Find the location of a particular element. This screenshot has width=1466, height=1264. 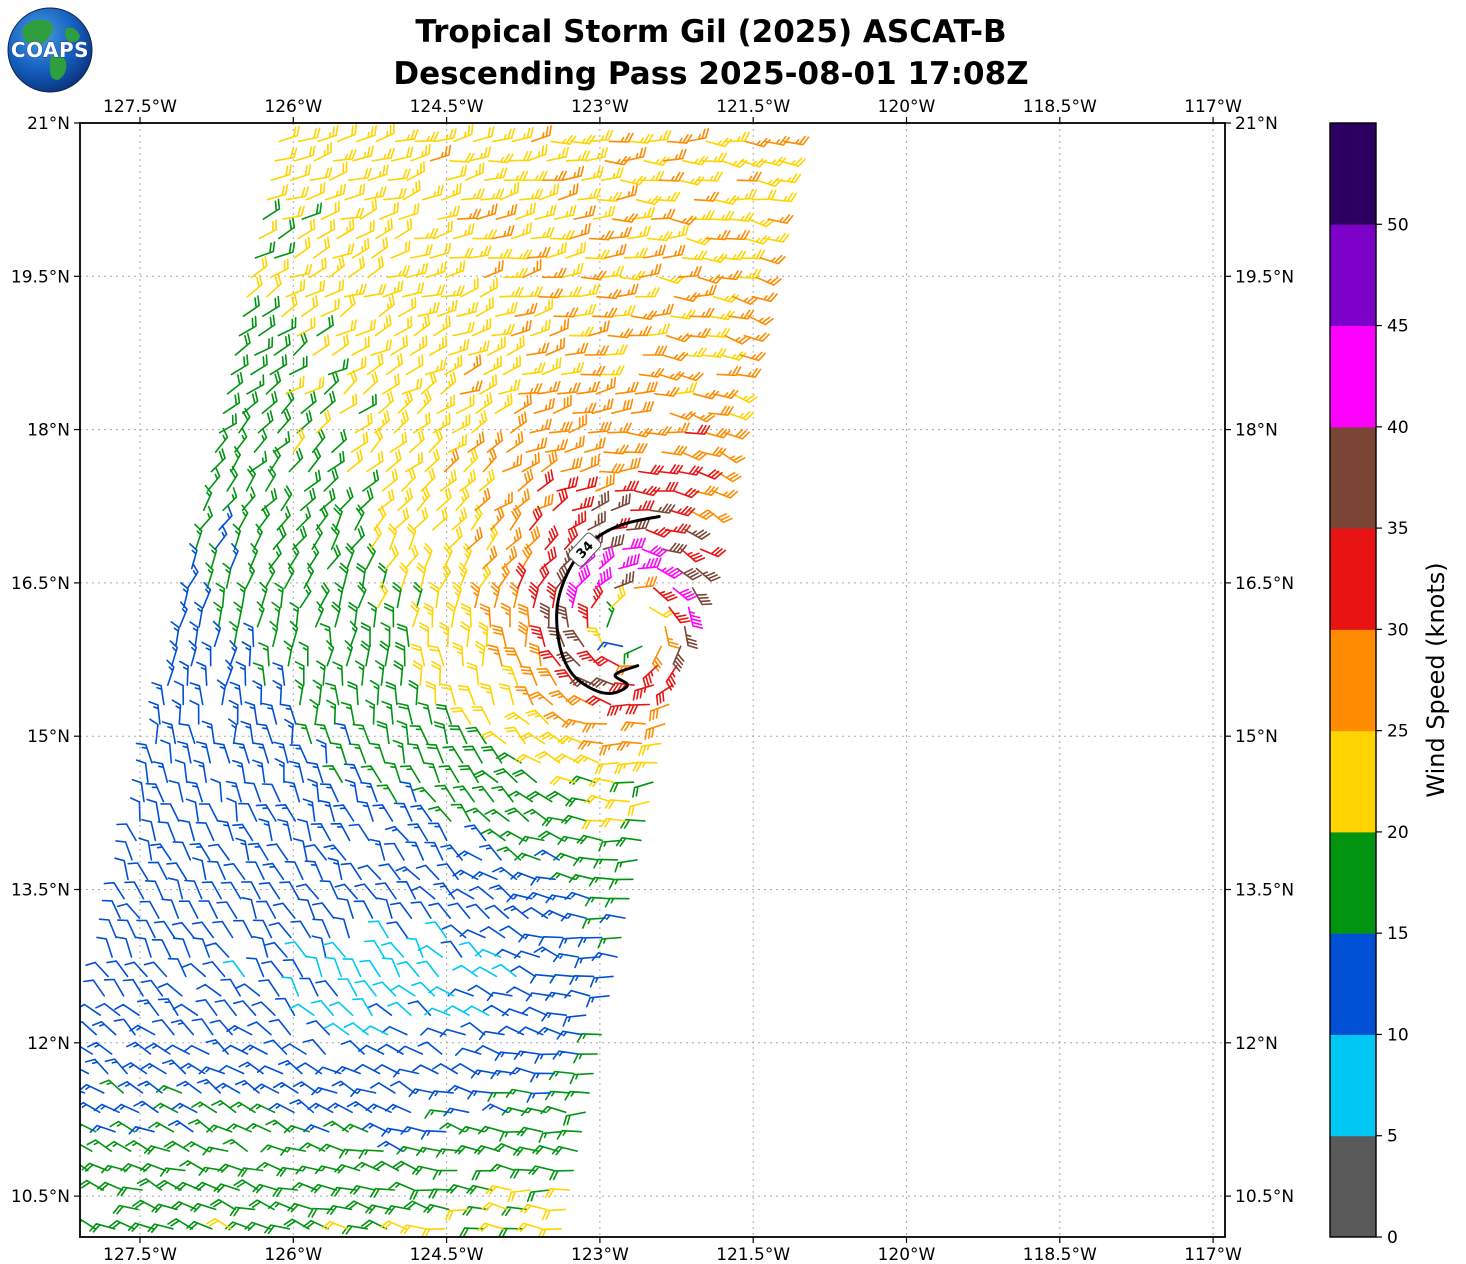

chart-title: Tropical Storm Gil (2025) ASCAT-B is located at coordinates (710, 32).